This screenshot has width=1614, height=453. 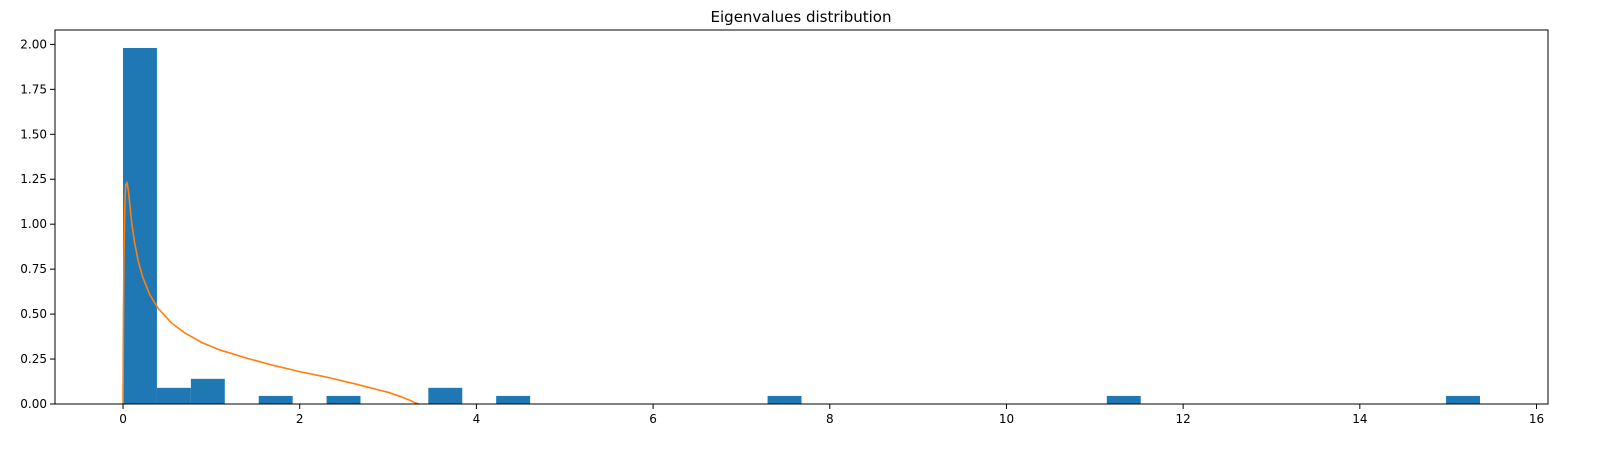 I want to click on y-tick-label: 0.75, so click(x=33, y=269).